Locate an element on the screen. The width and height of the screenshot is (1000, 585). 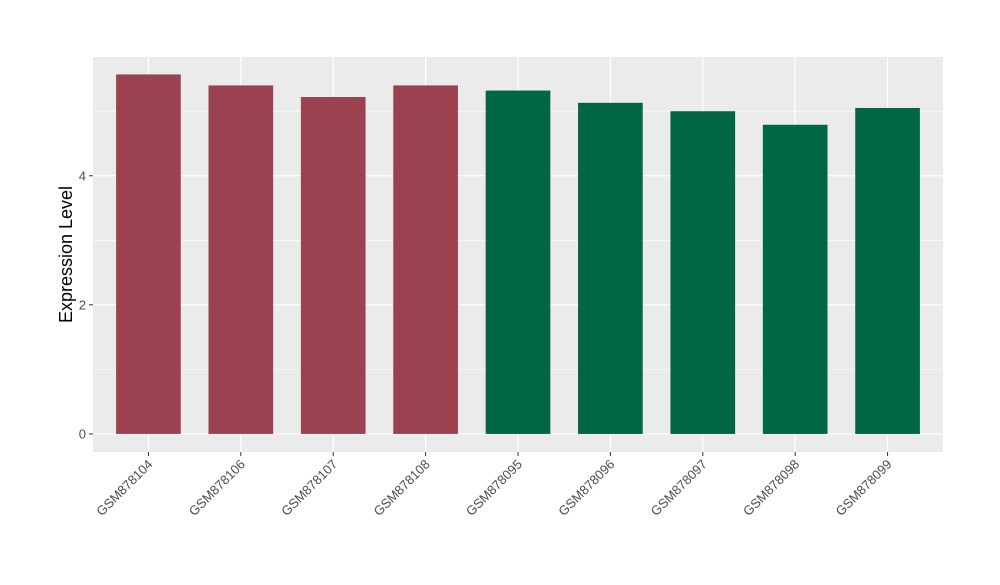
y-tick-label: 0 is located at coordinates (82, 433).